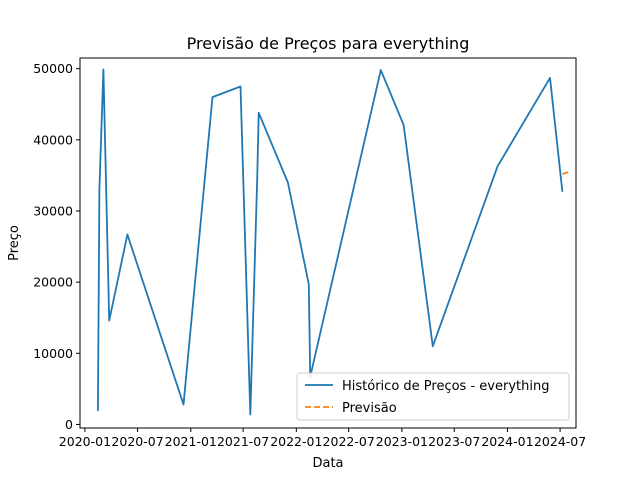  I want to click on x-axis-label: Data, so click(327, 463).